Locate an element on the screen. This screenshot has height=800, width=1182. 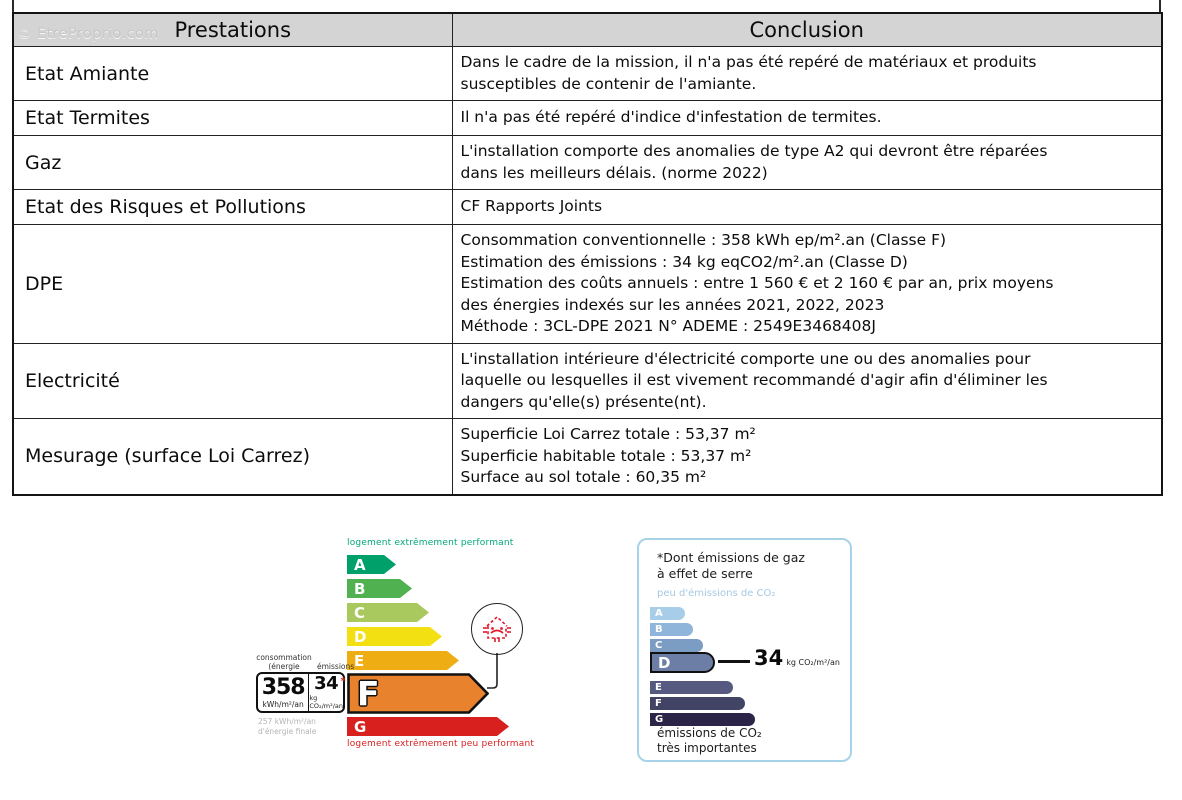
dpe-bar-e: E is located at coordinates (403, 660).